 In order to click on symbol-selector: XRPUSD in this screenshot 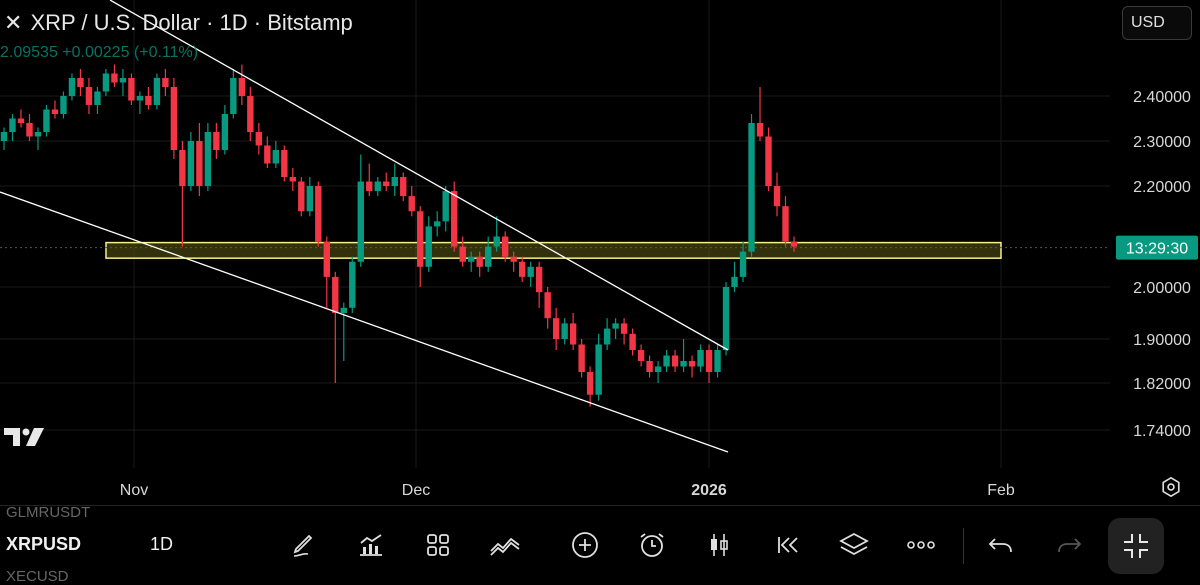, I will do `click(44, 544)`.